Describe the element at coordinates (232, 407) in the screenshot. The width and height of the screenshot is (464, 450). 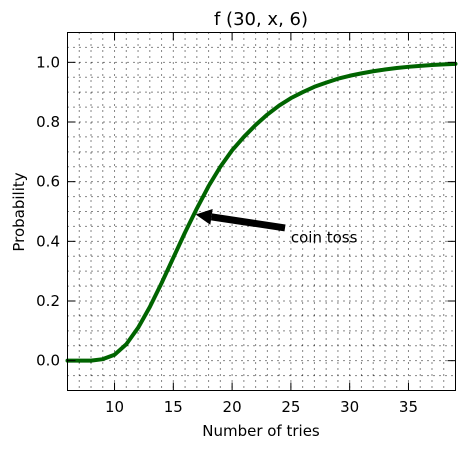
I see `x-tick-label: 20` at that location.